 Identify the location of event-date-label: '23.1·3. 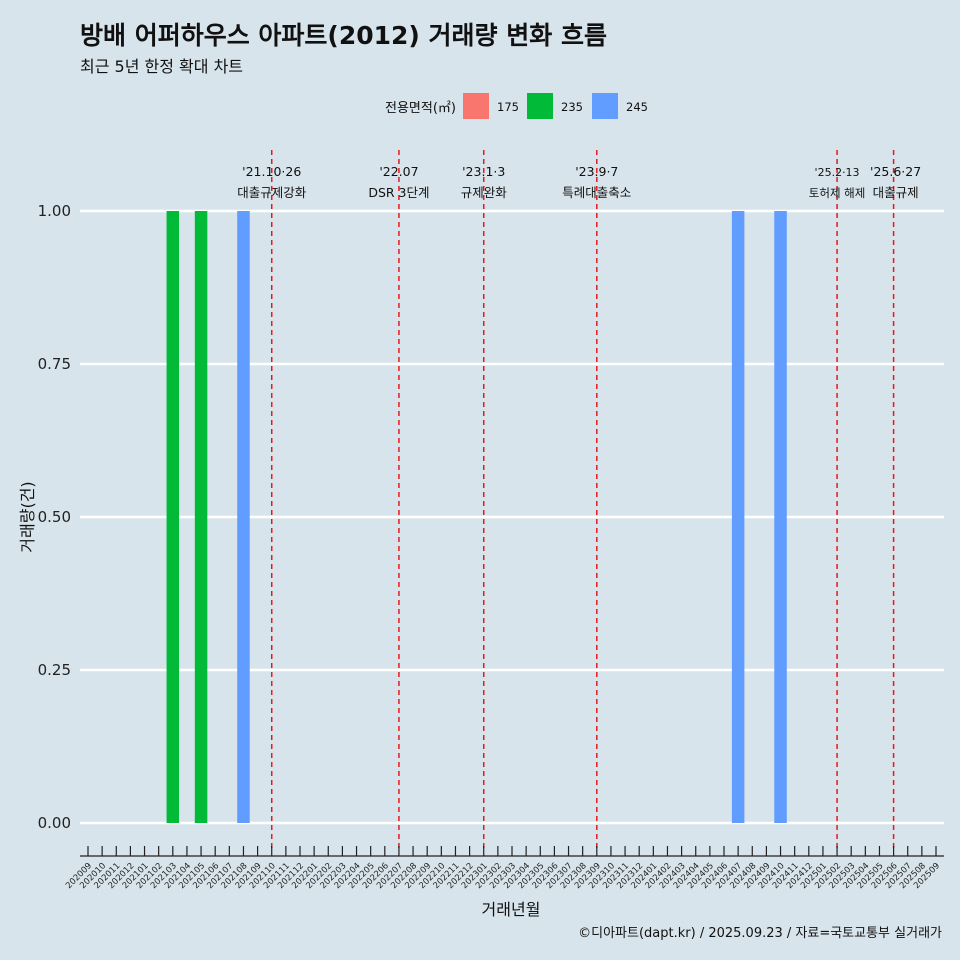
(483, 171).